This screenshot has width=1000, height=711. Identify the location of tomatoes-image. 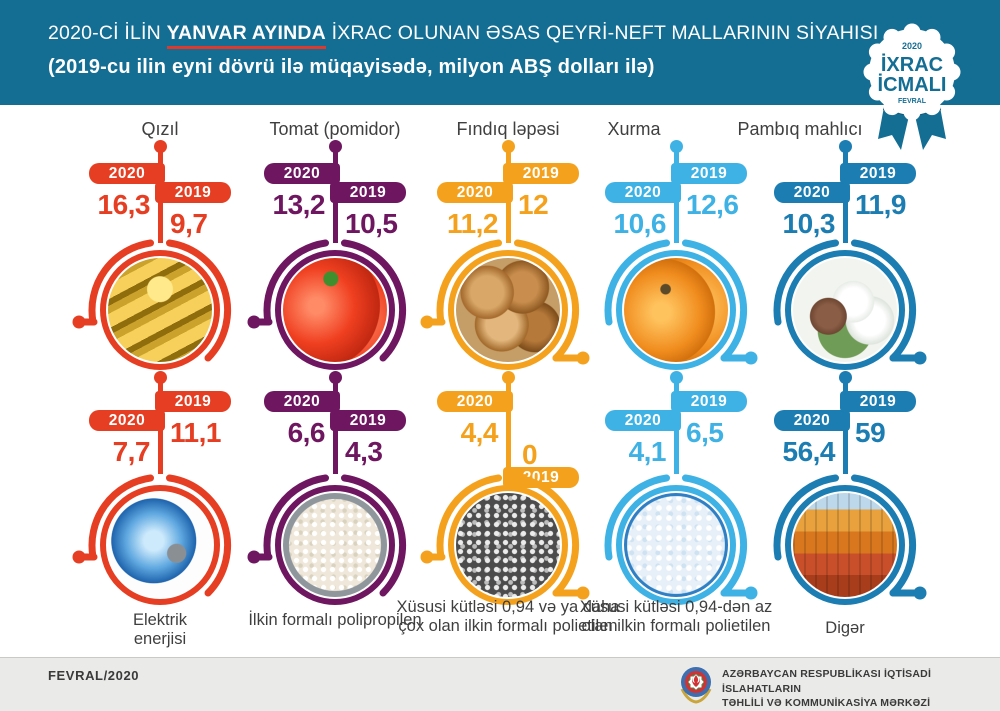
(335, 310).